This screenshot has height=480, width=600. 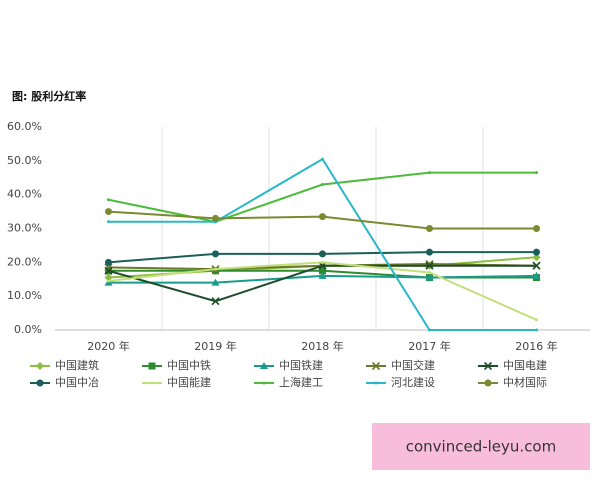 What do you see at coordinates (525, 365) in the screenshot?
I see `legend-label: 中国电建` at bounding box center [525, 365].